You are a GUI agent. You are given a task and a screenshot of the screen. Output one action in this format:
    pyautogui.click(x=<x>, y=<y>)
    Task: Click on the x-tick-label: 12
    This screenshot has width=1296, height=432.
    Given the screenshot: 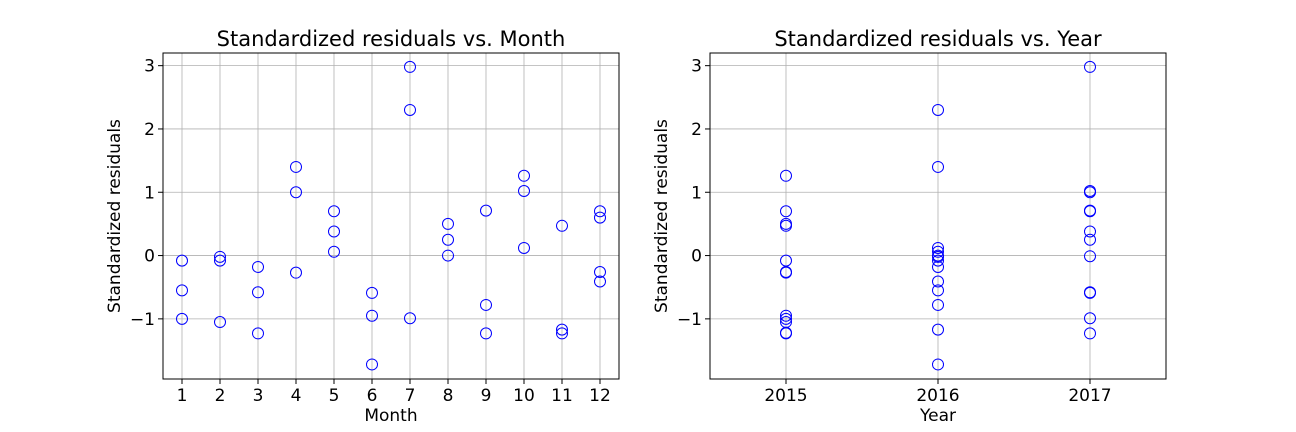 What is the action you would take?
    pyautogui.click(x=600, y=396)
    